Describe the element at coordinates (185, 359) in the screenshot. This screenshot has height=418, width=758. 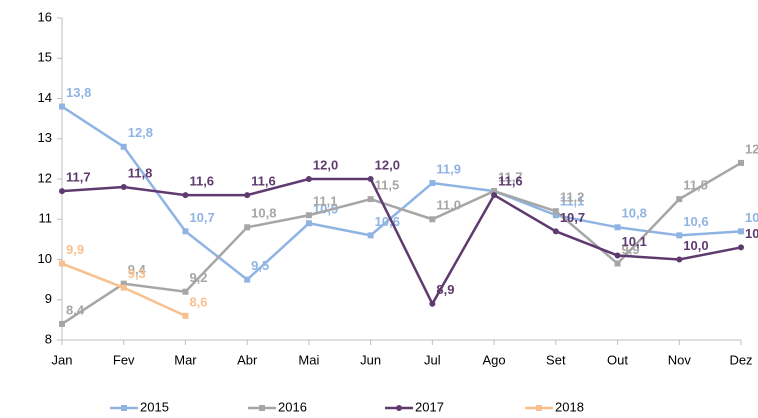
I see `x-tick-label: Mar` at that location.